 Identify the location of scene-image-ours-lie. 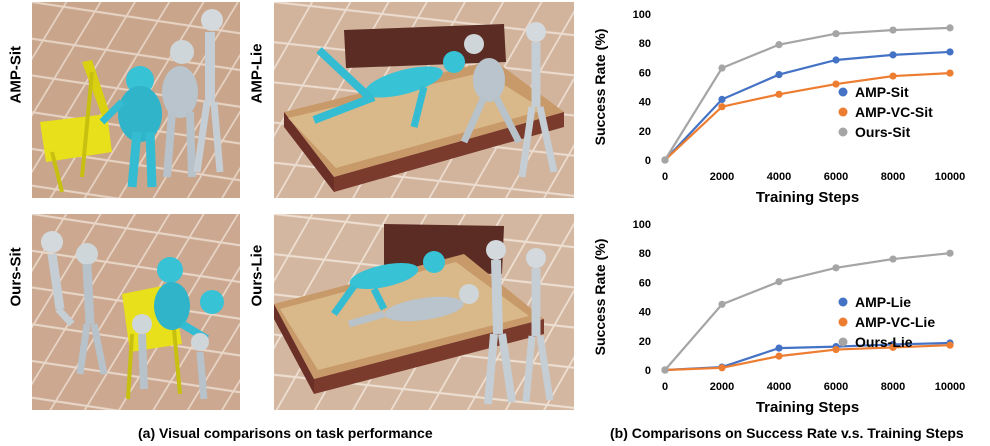
(424, 312).